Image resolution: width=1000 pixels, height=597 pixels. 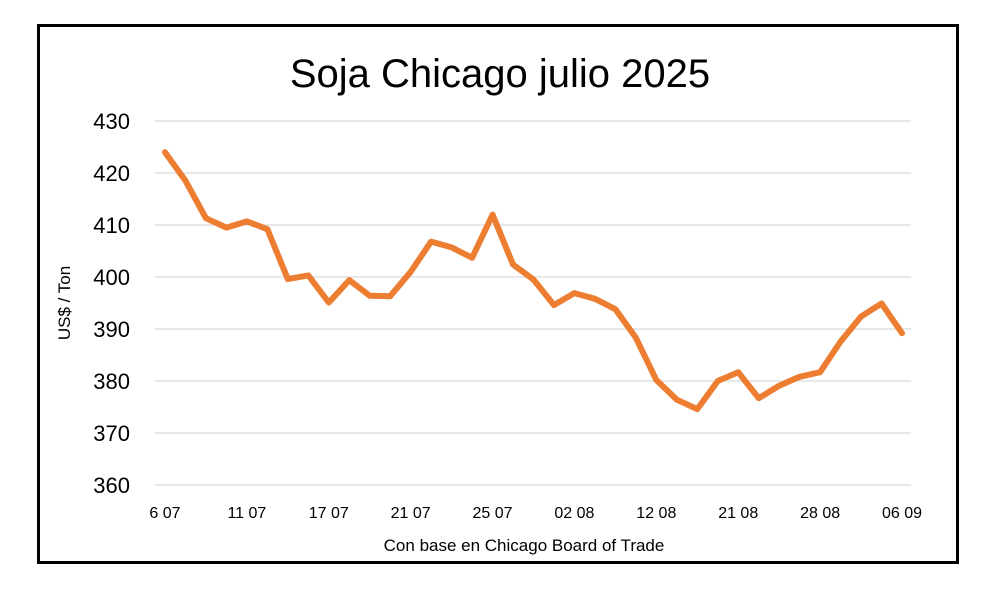 What do you see at coordinates (329, 513) in the screenshot?
I see `x-tick-label: 17 07` at bounding box center [329, 513].